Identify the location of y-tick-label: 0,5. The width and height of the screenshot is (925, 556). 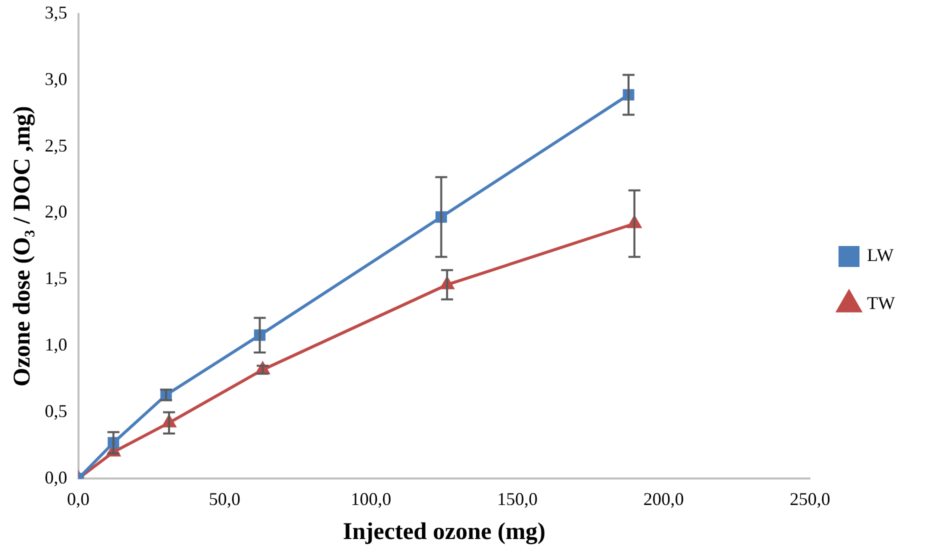
(56, 410).